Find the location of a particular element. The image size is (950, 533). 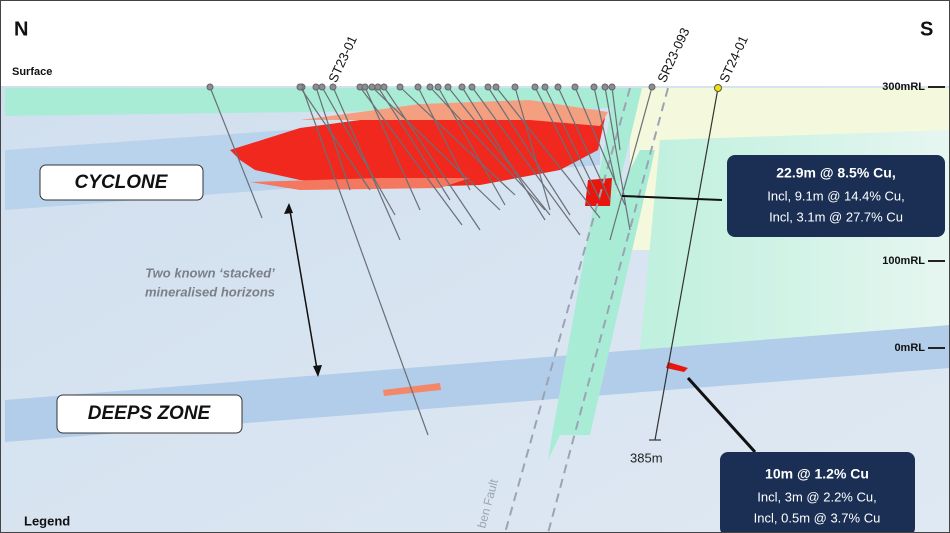

callout-line: Incl, 0.5m @ 3.7% Cu is located at coordinates (817, 517).